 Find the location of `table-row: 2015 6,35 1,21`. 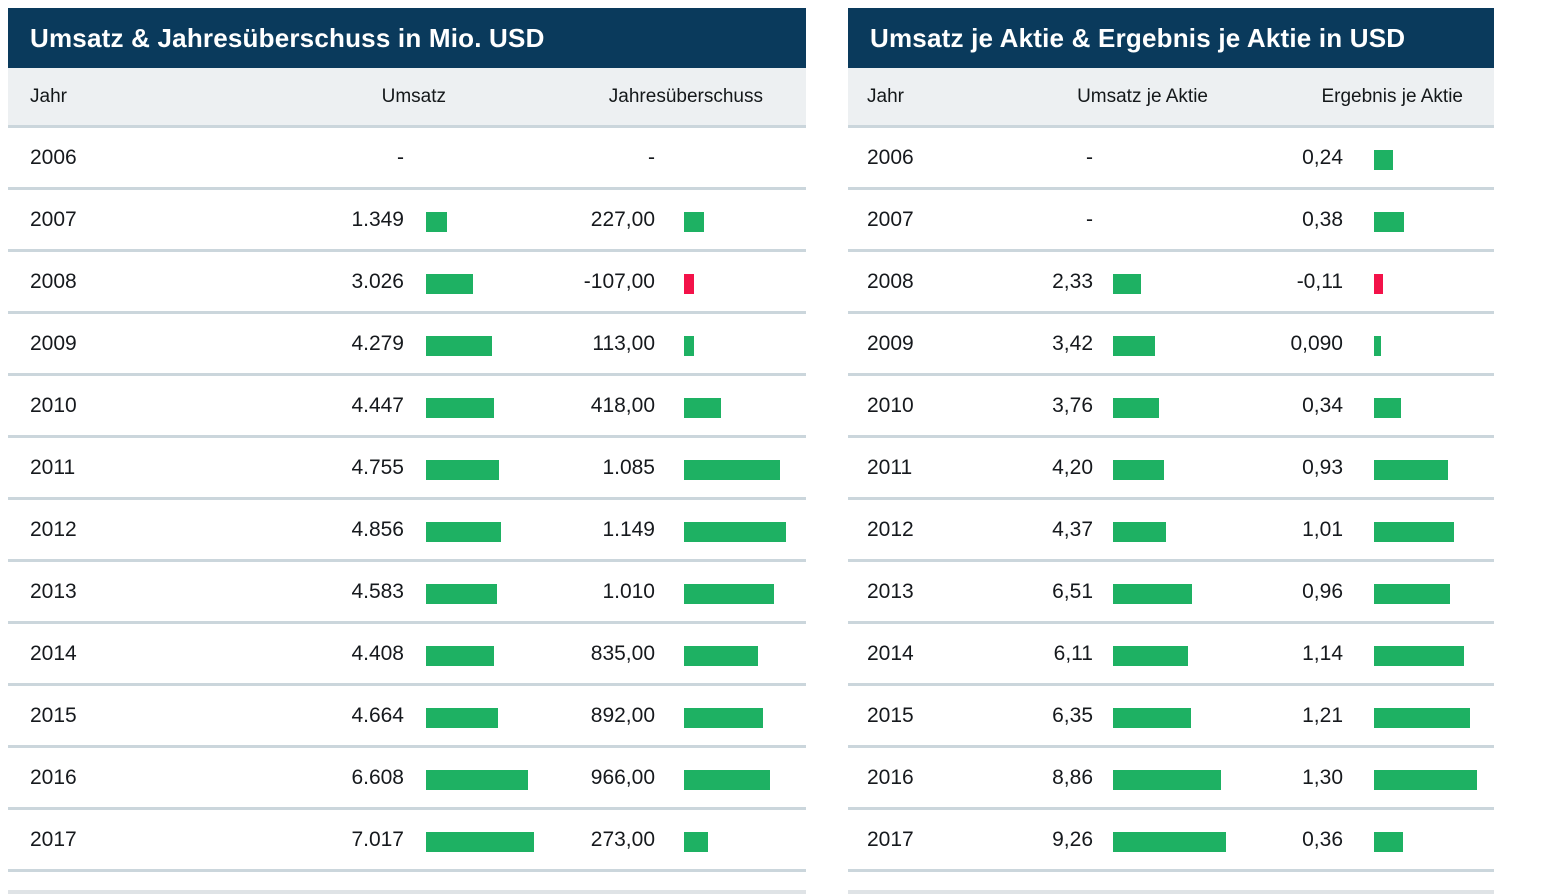

table-row: 2015 6,35 1,21 is located at coordinates (1171, 717).